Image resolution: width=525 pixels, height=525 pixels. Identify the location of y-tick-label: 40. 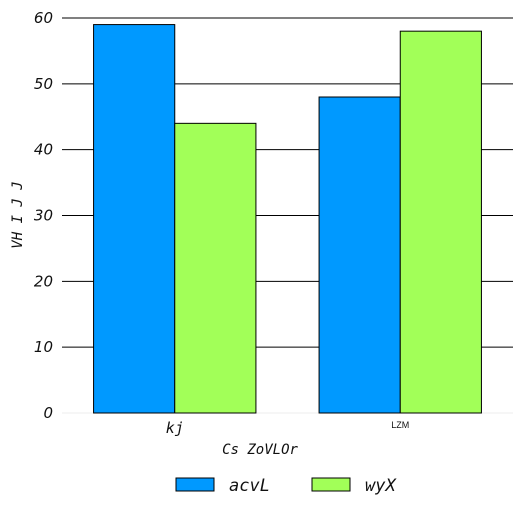
(43, 150).